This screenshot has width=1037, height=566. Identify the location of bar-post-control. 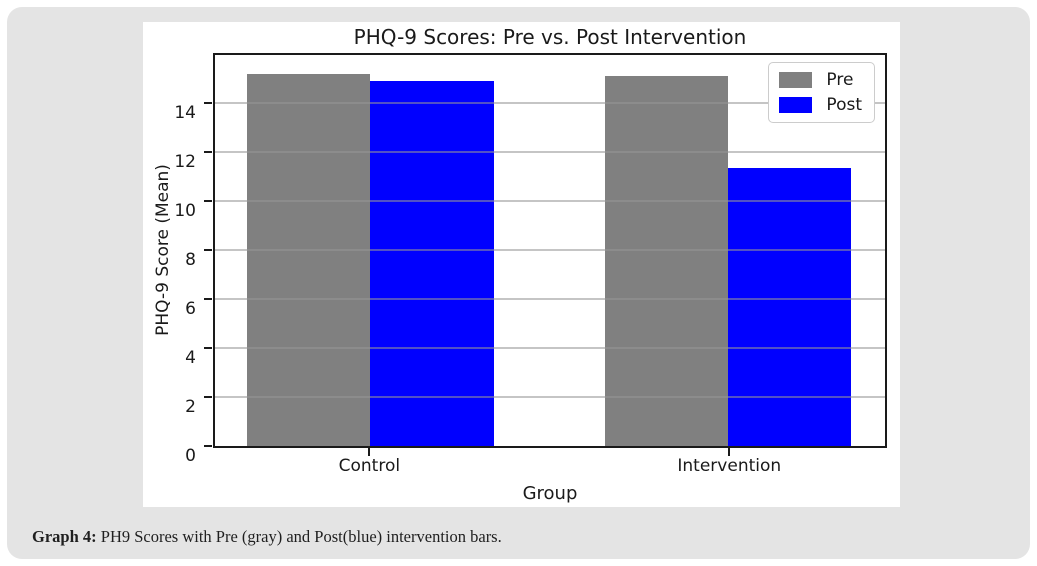
(432, 263).